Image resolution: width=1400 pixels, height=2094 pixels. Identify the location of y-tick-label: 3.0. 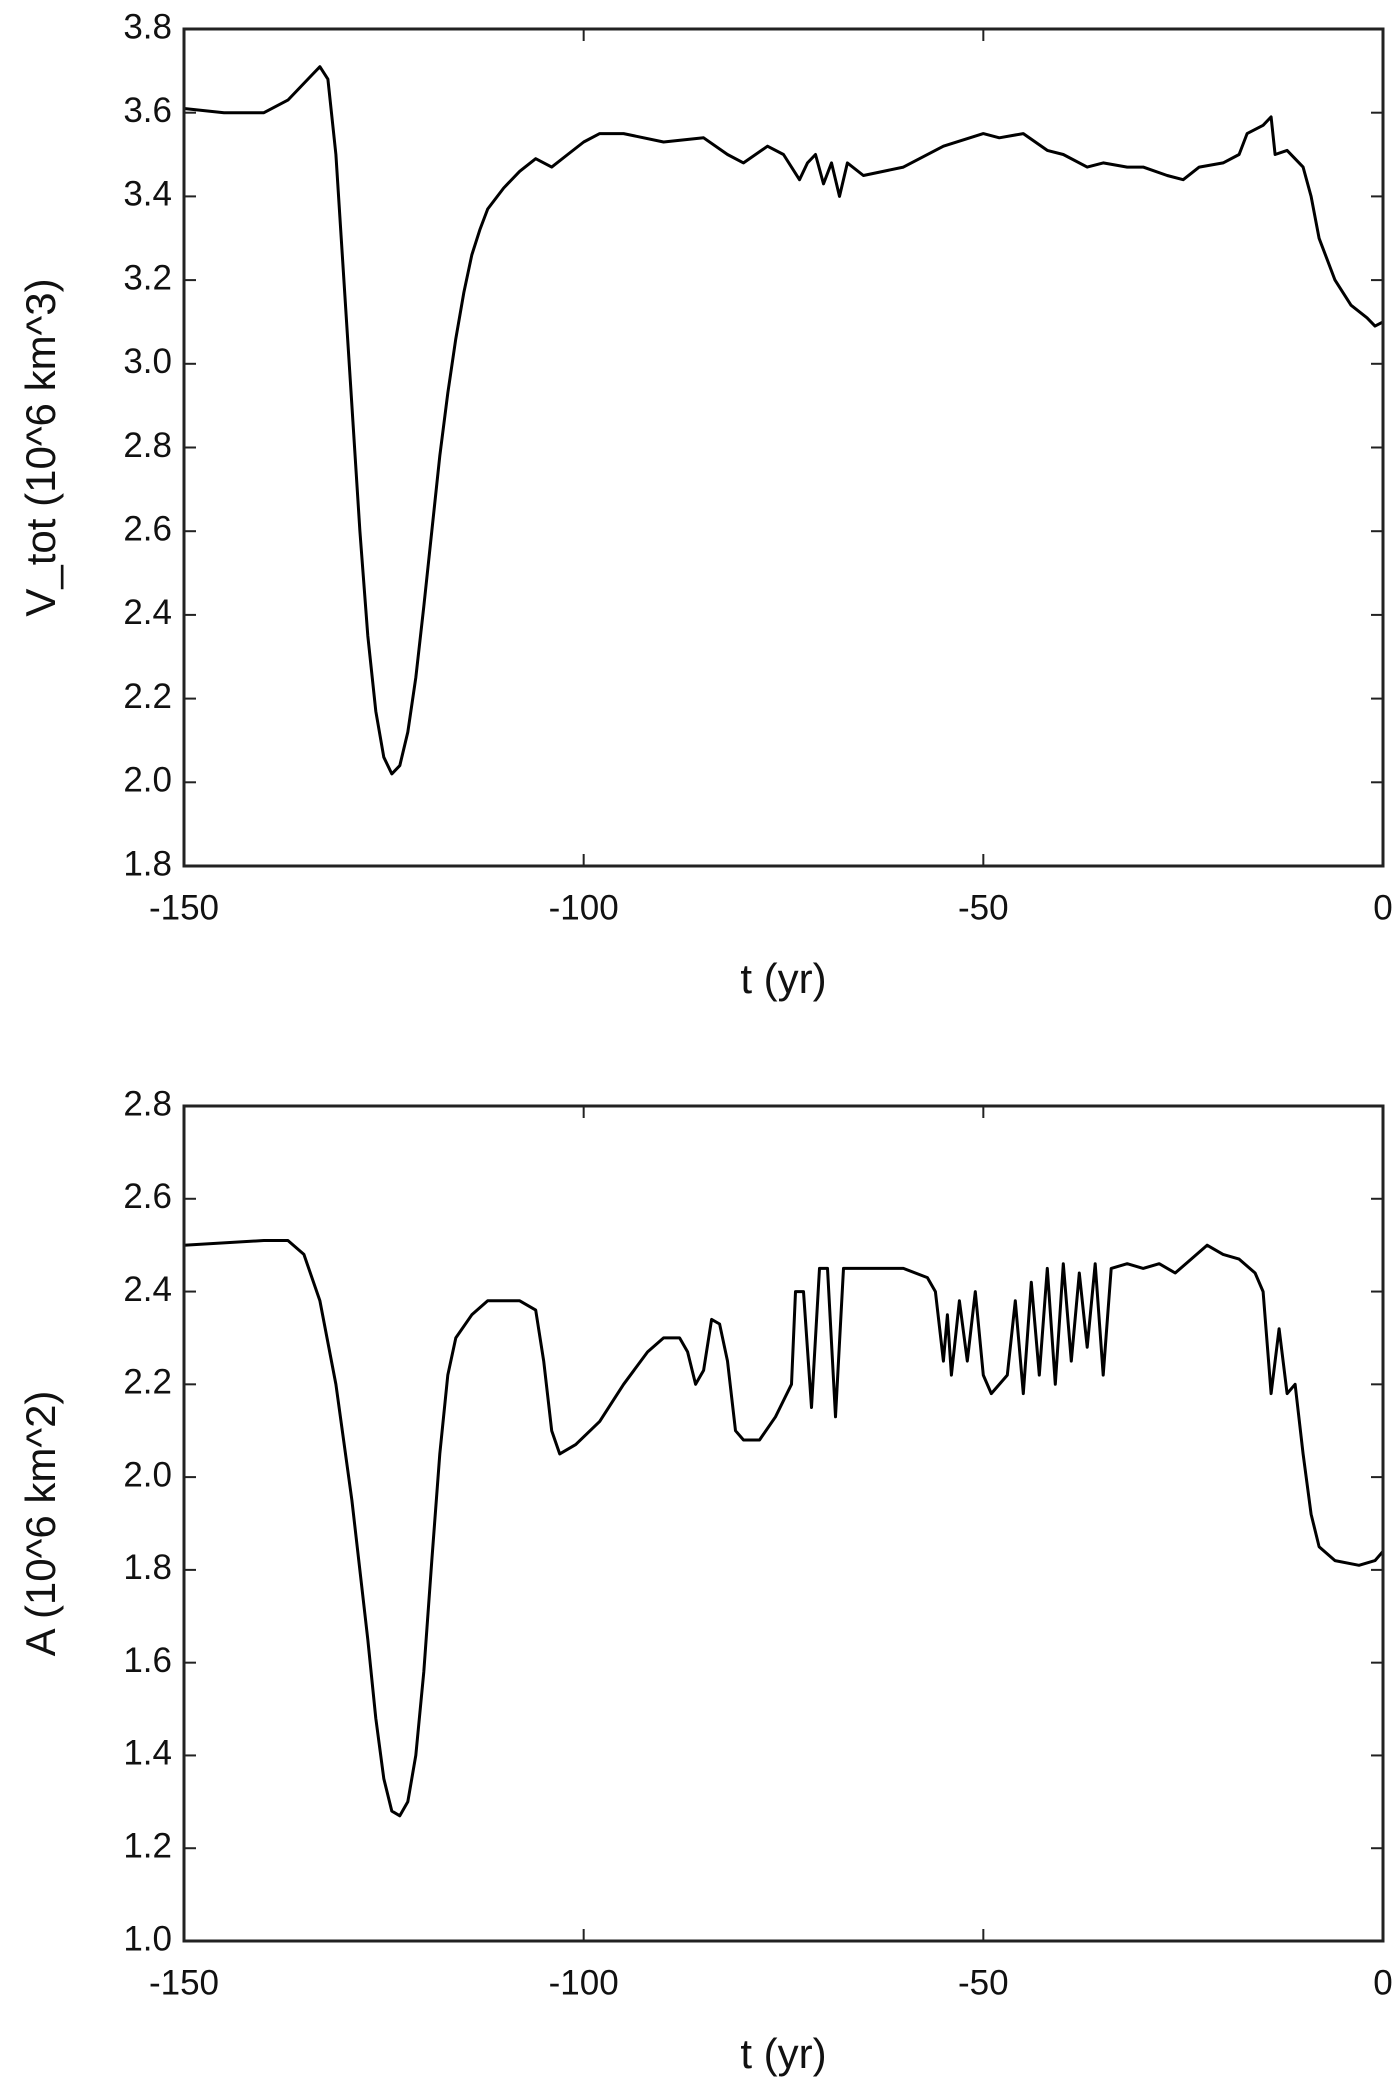
(147, 361).